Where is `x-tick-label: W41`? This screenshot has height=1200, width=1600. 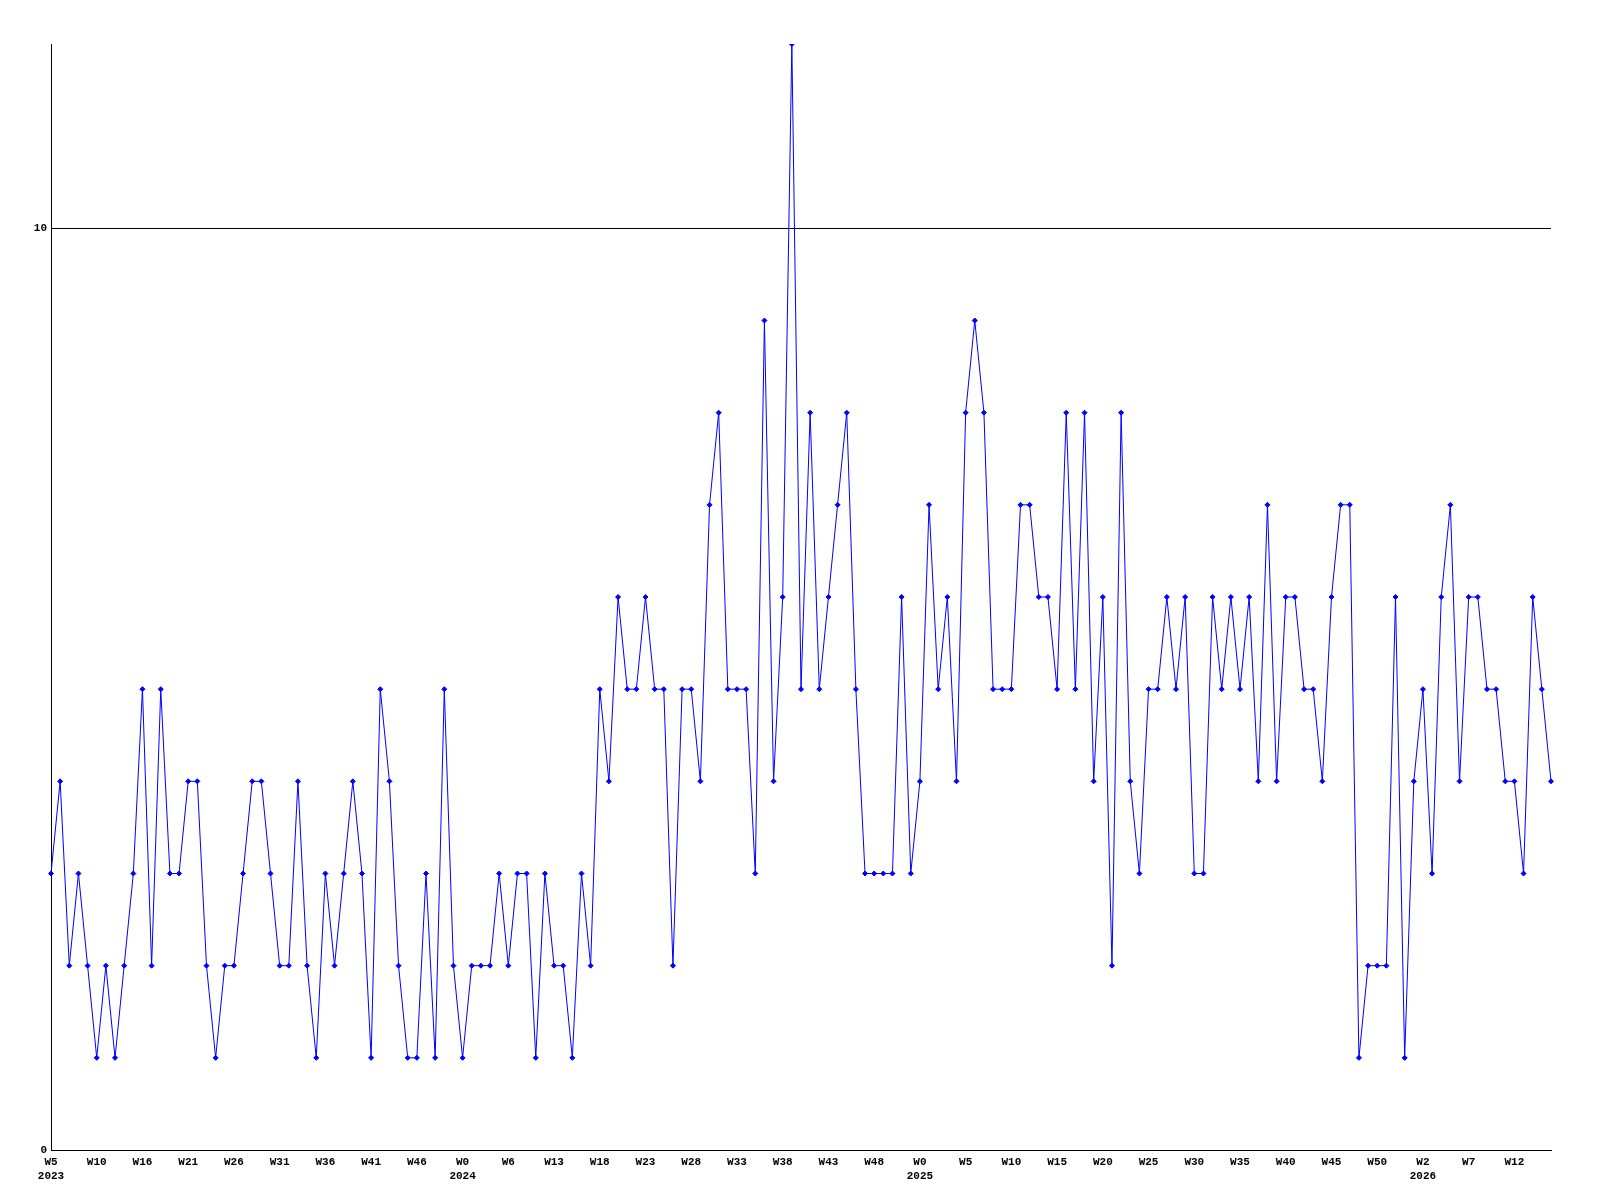
x-tick-label: W41 is located at coordinates (371, 1162).